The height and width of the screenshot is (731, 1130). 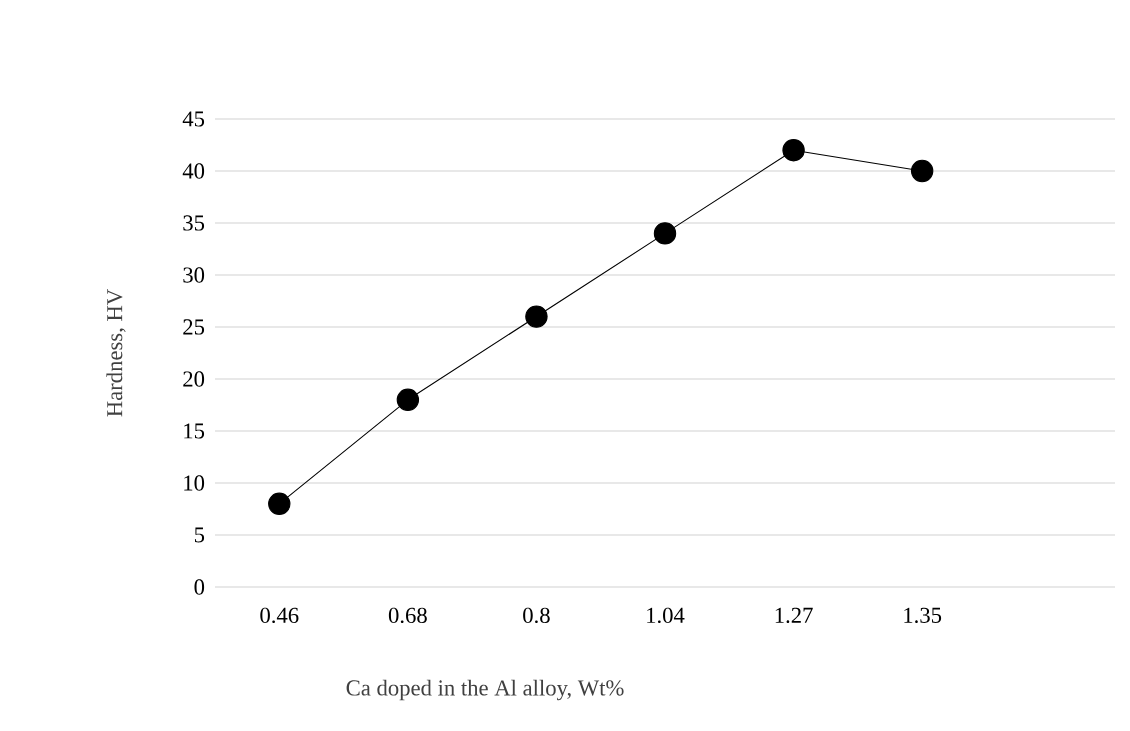 I want to click on y-tick-label: 45, so click(x=193, y=119).